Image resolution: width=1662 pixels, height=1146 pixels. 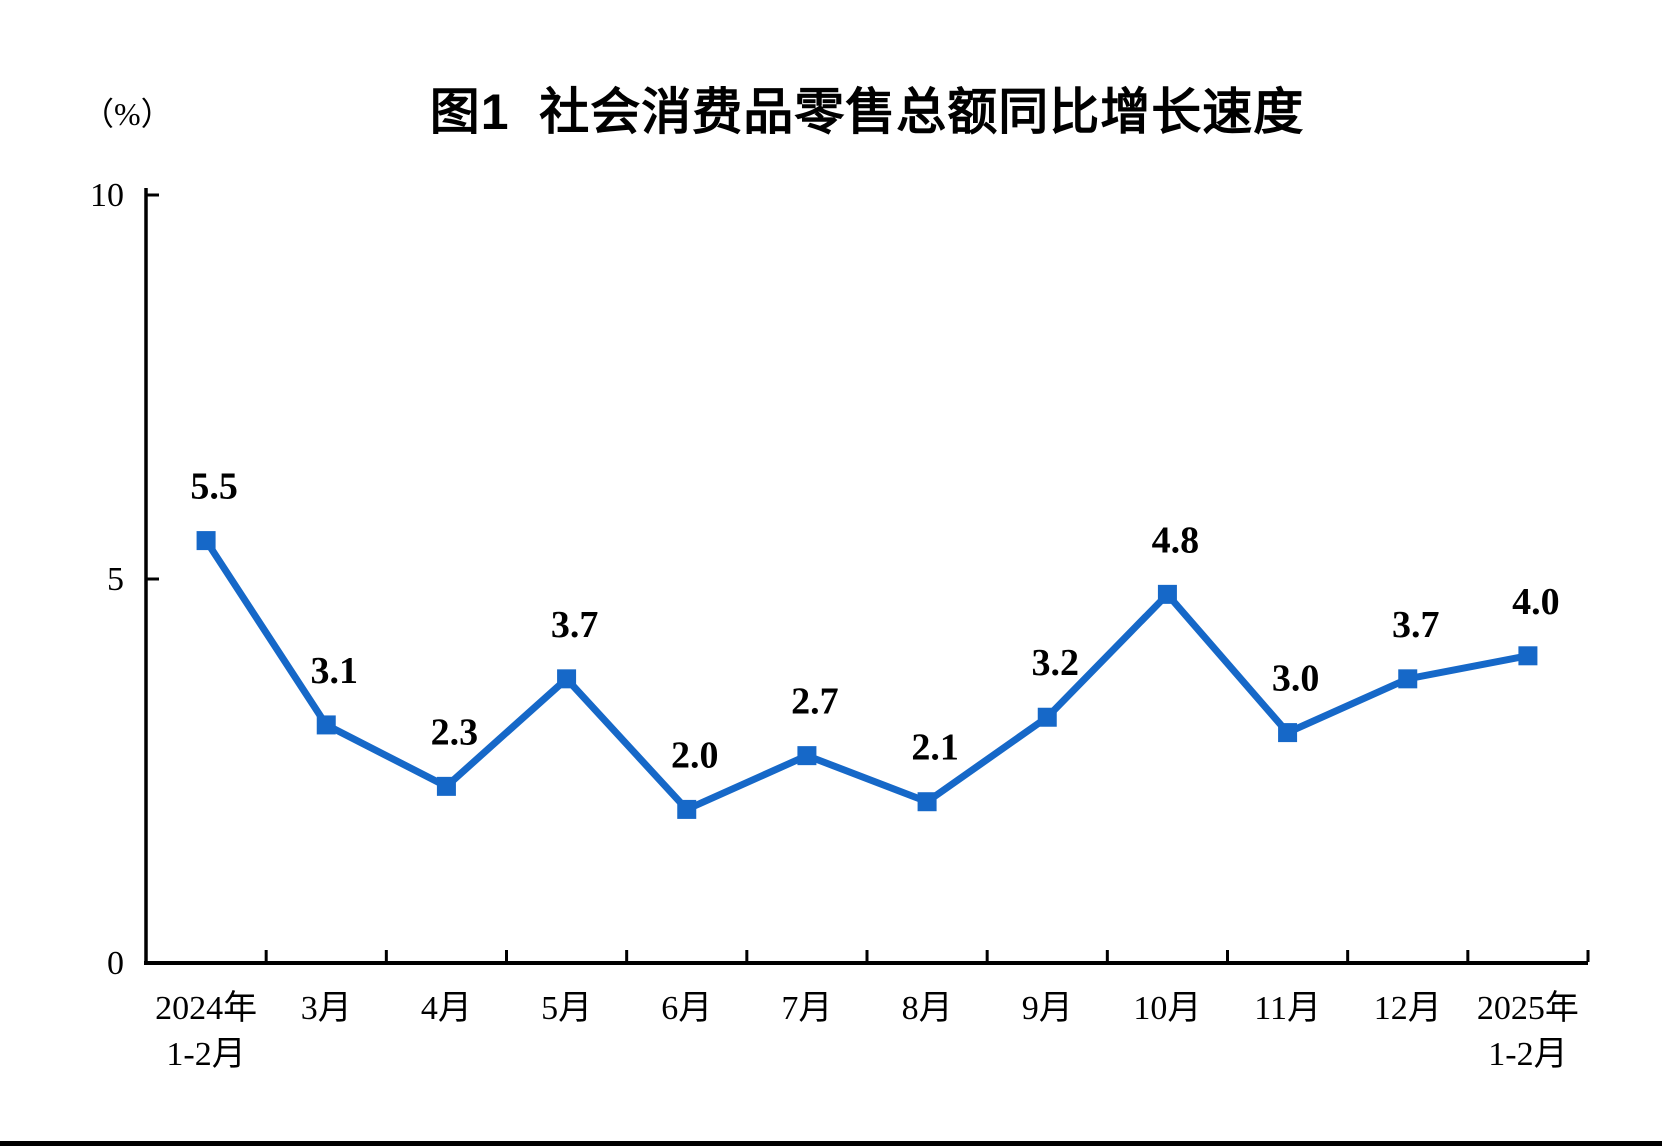 I want to click on data-point-label: 5.5, so click(x=214, y=487).